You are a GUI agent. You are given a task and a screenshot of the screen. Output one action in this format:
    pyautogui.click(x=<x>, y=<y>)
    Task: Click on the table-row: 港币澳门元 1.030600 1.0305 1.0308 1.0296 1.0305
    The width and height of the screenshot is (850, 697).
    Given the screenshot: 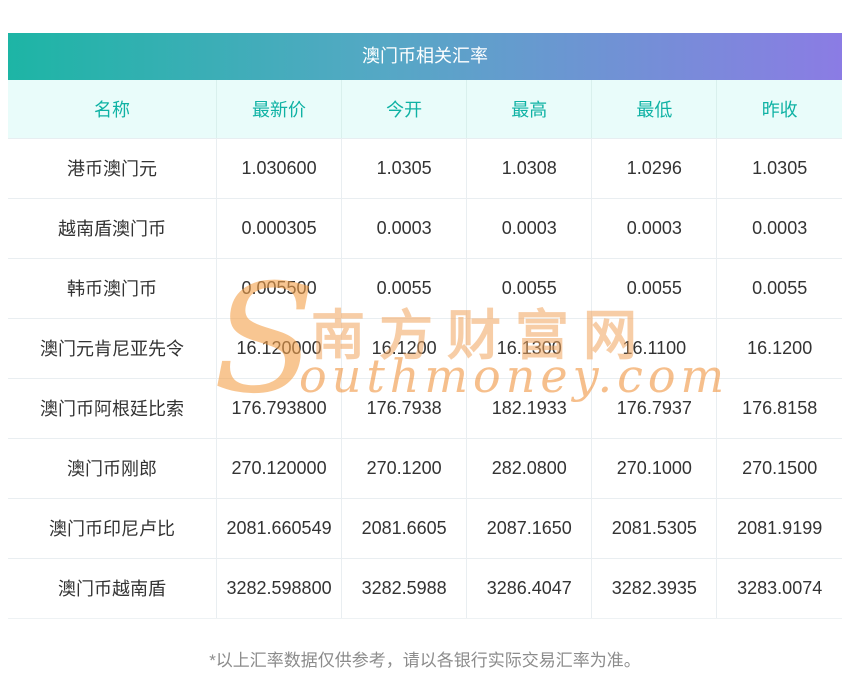 What is the action you would take?
    pyautogui.click(x=425, y=168)
    